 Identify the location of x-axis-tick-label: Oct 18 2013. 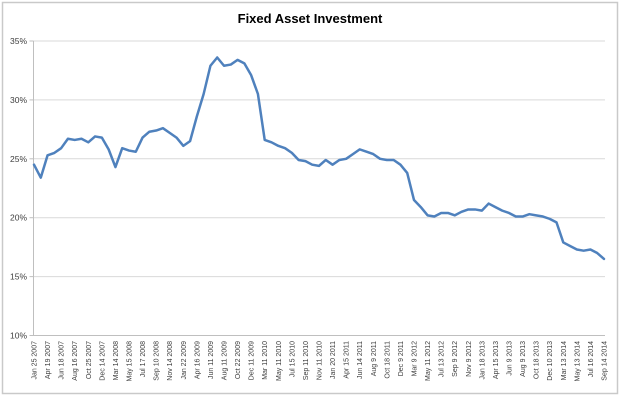
(537, 360).